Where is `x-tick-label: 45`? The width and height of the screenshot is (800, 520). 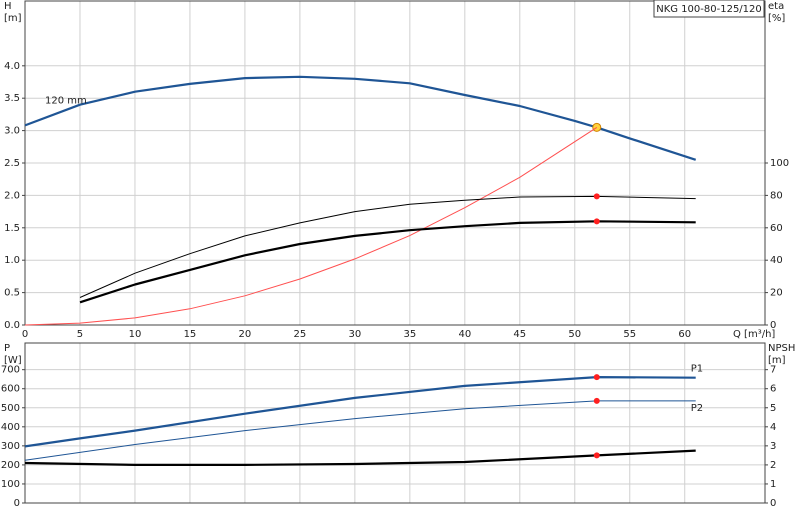
x-tick-label: 45 is located at coordinates (519, 334).